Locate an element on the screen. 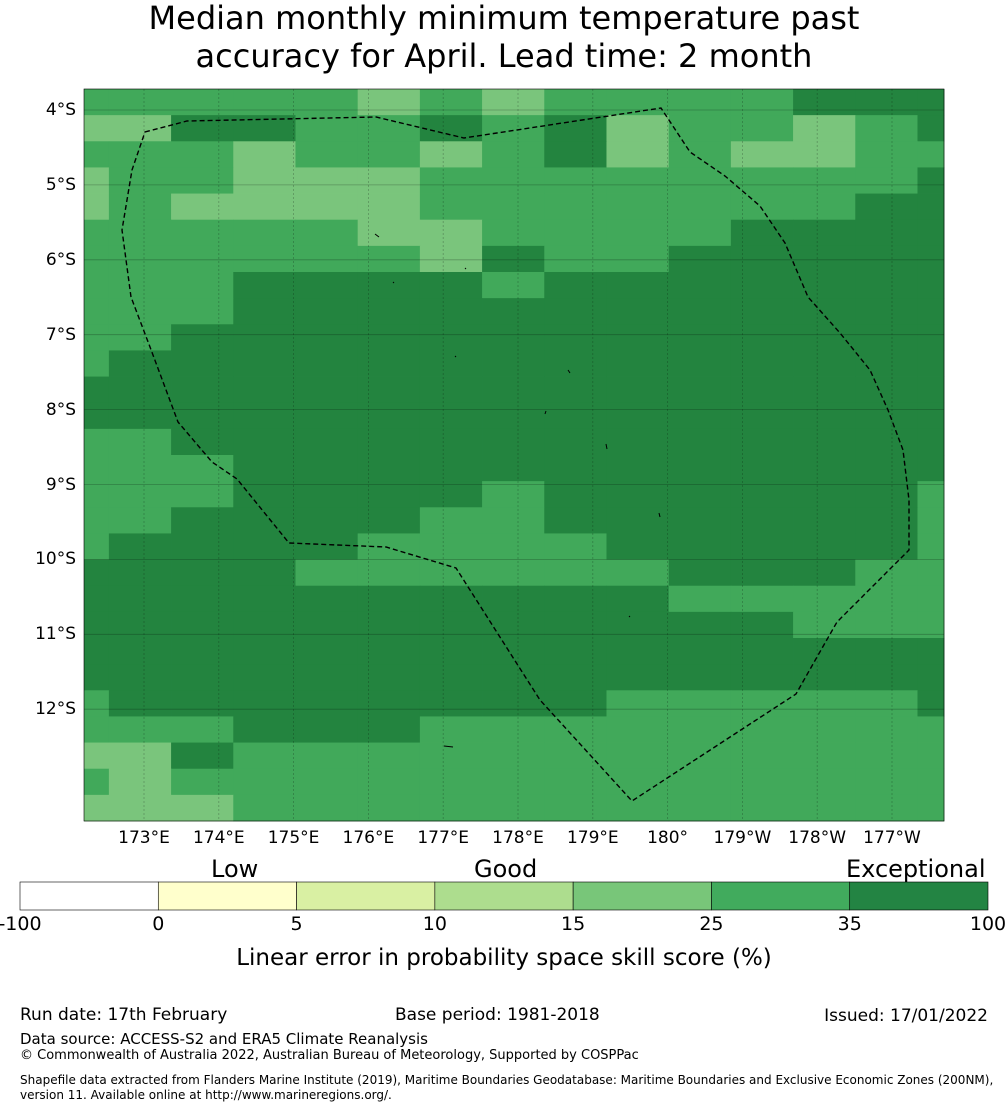 The width and height of the screenshot is (1008, 1110). colorbar-tick-label: 10 is located at coordinates (434, 924).